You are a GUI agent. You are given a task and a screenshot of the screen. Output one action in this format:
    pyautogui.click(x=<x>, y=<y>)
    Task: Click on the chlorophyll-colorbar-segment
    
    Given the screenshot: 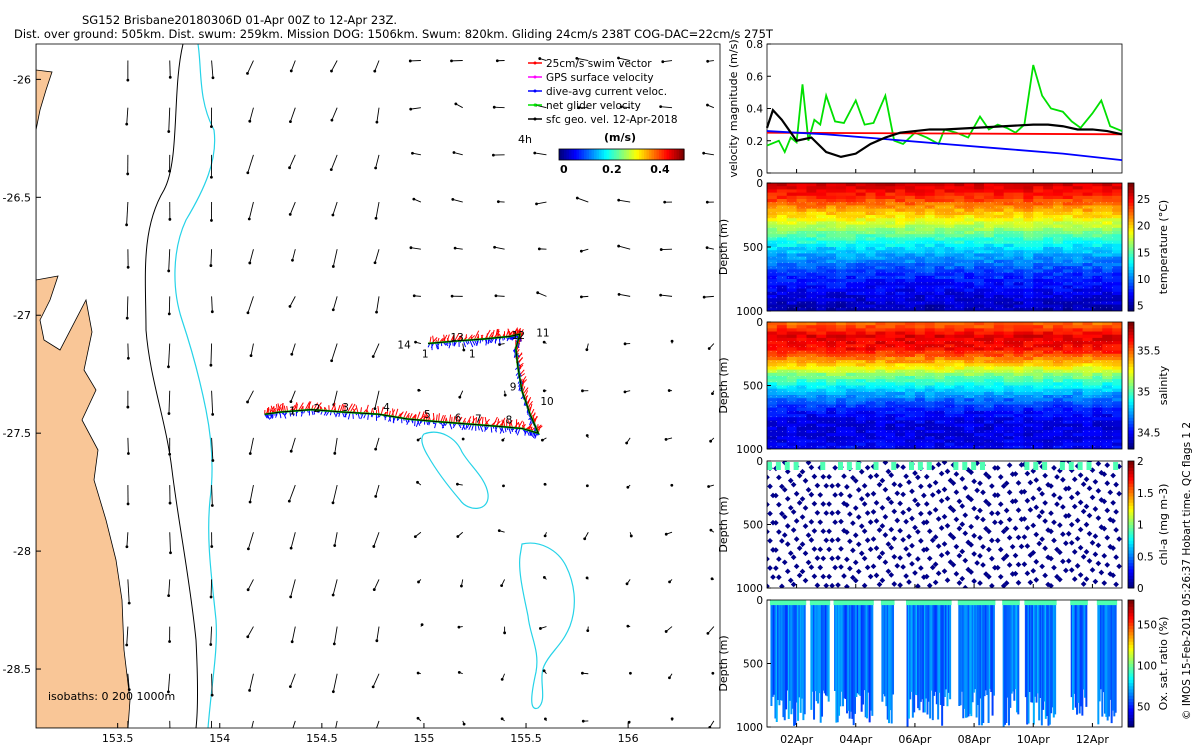 What is the action you would take?
    pyautogui.click(x=1131, y=583)
    